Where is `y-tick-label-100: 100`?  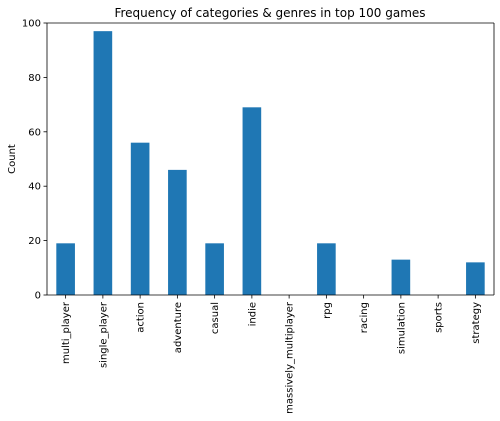
y-tick-label-100: 100 is located at coordinates (31, 24).